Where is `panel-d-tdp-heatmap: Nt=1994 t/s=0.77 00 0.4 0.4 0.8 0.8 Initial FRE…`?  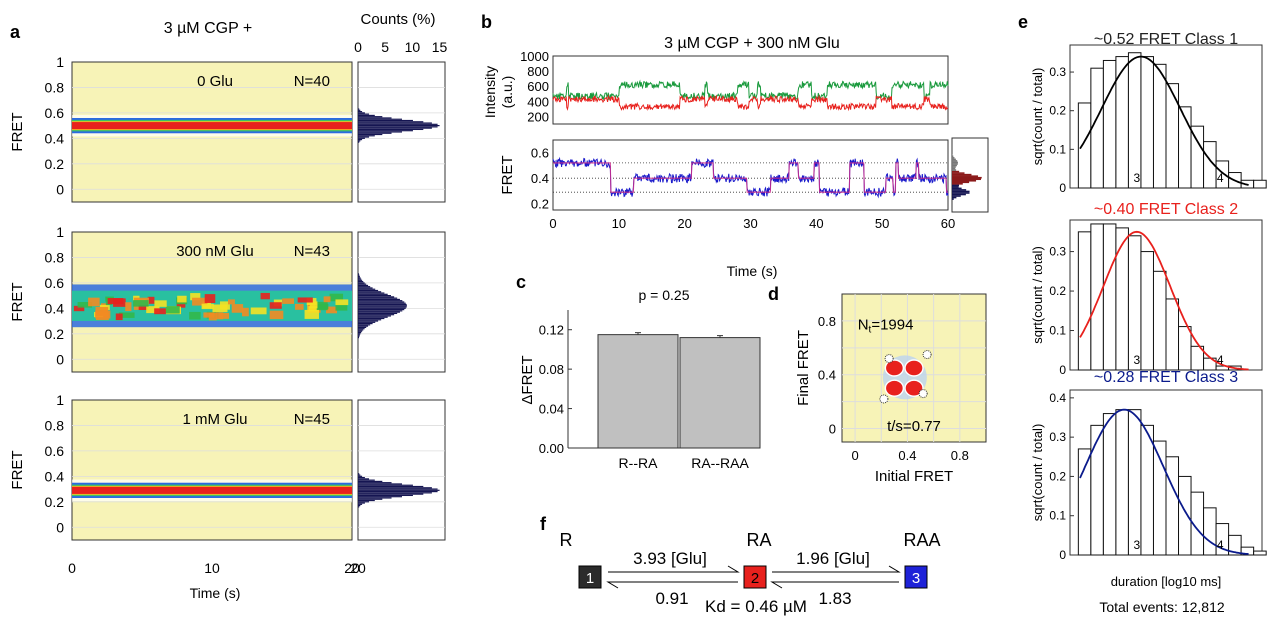 panel-d-tdp-heatmap: Nt=1994 t/s=0.77 00 0.4 0.4 0.8 0.8 Initial FRE… is located at coordinates (891, 389).